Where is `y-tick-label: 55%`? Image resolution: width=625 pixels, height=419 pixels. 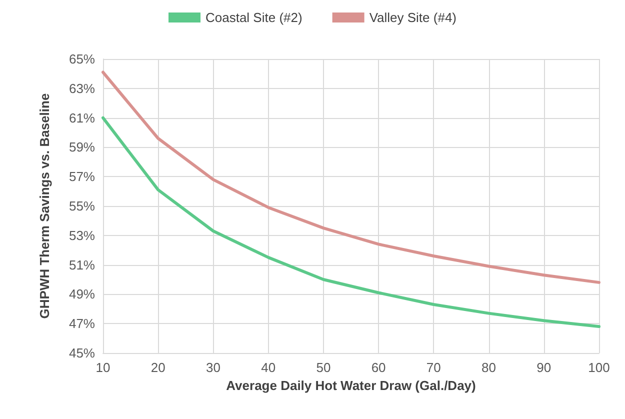
y-tick-label: 55% is located at coordinates (82, 206).